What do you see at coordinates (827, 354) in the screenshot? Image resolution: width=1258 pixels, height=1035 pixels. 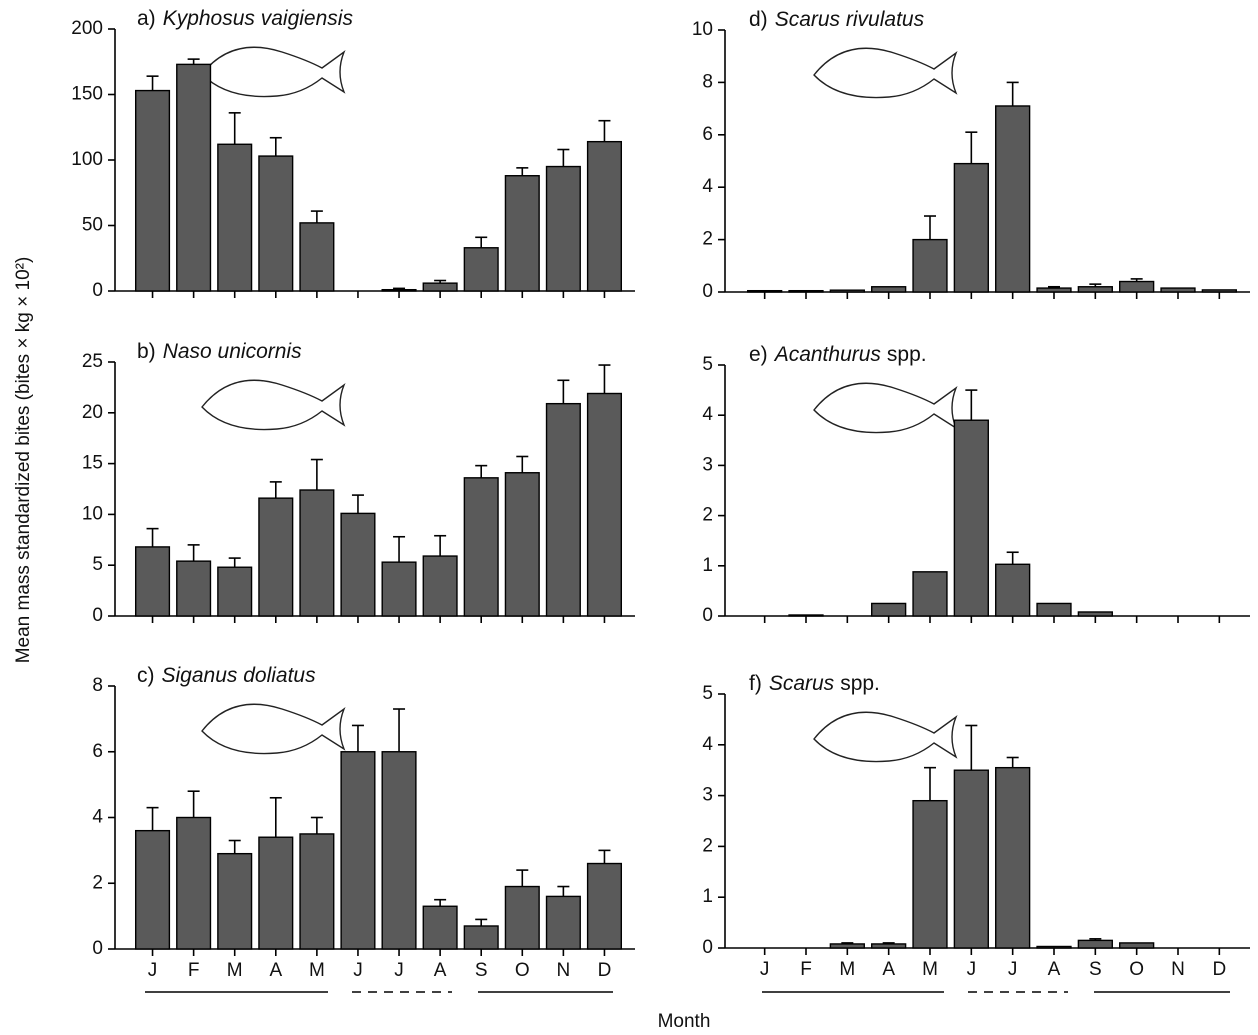 I see `species-name: Acanthurus` at bounding box center [827, 354].